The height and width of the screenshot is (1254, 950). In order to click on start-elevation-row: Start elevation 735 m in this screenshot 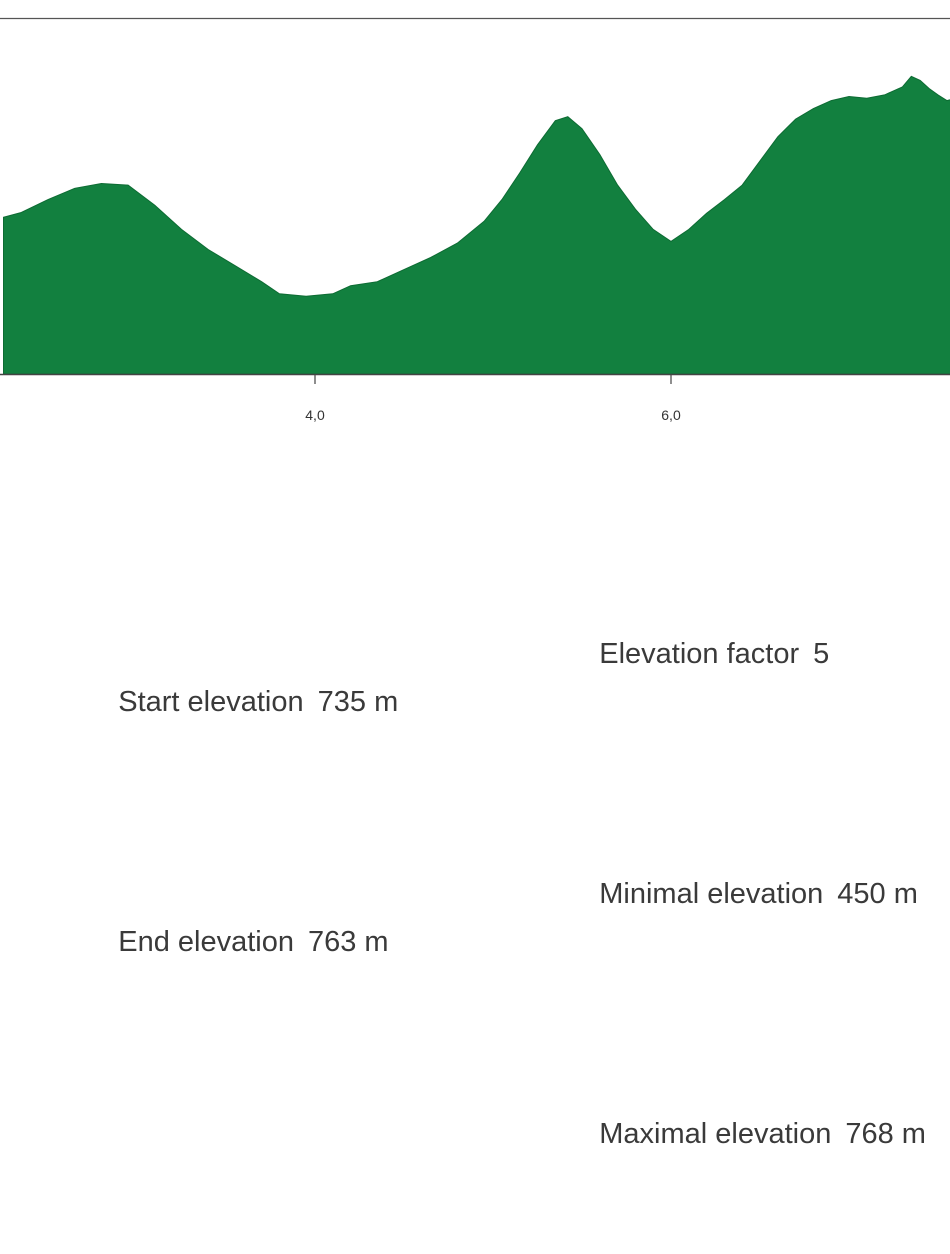, I will do `click(242, 702)`.